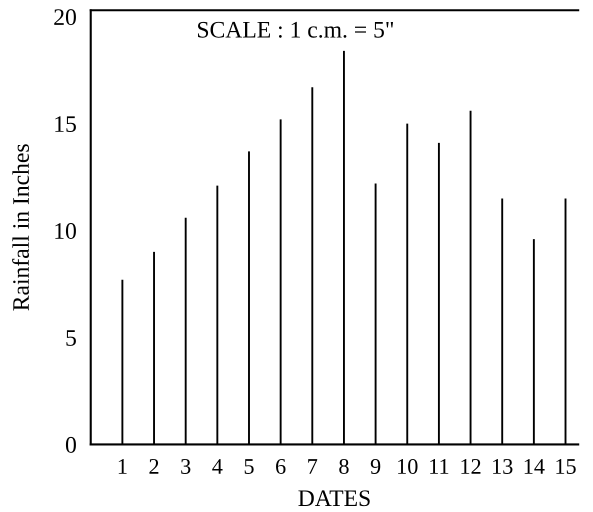 This screenshot has width=593, height=512. Describe the element at coordinates (65, 17) in the screenshot. I see `y-tick-label: 20` at that location.